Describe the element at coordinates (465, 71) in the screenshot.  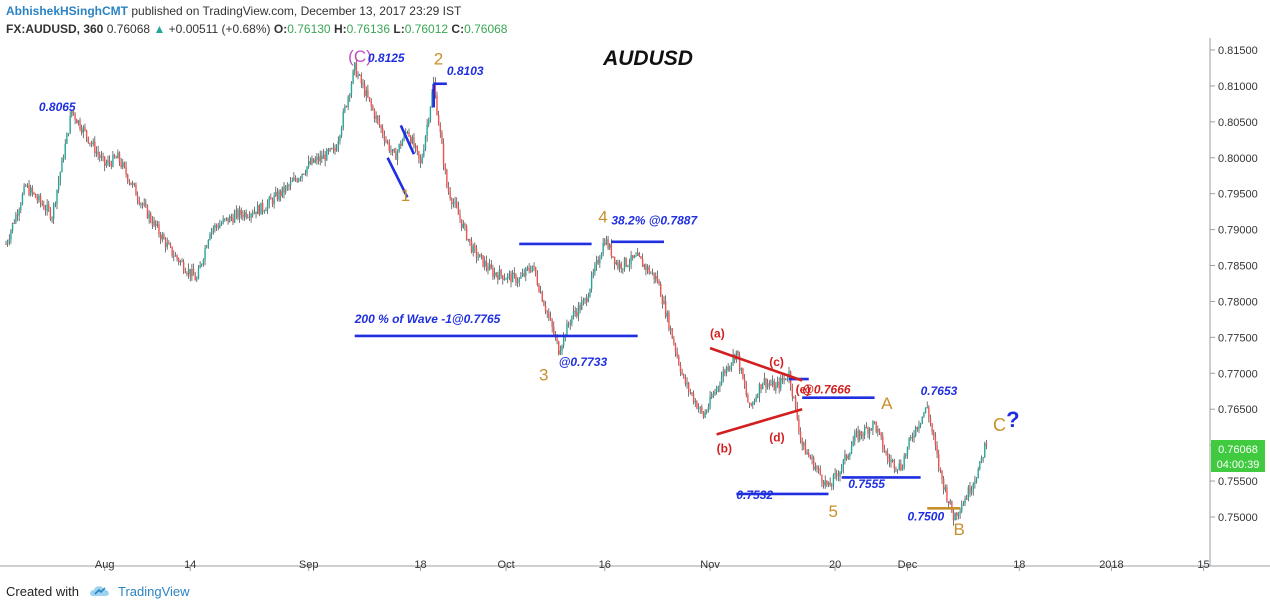
I see `annotation-label: 0.8103` at that location.